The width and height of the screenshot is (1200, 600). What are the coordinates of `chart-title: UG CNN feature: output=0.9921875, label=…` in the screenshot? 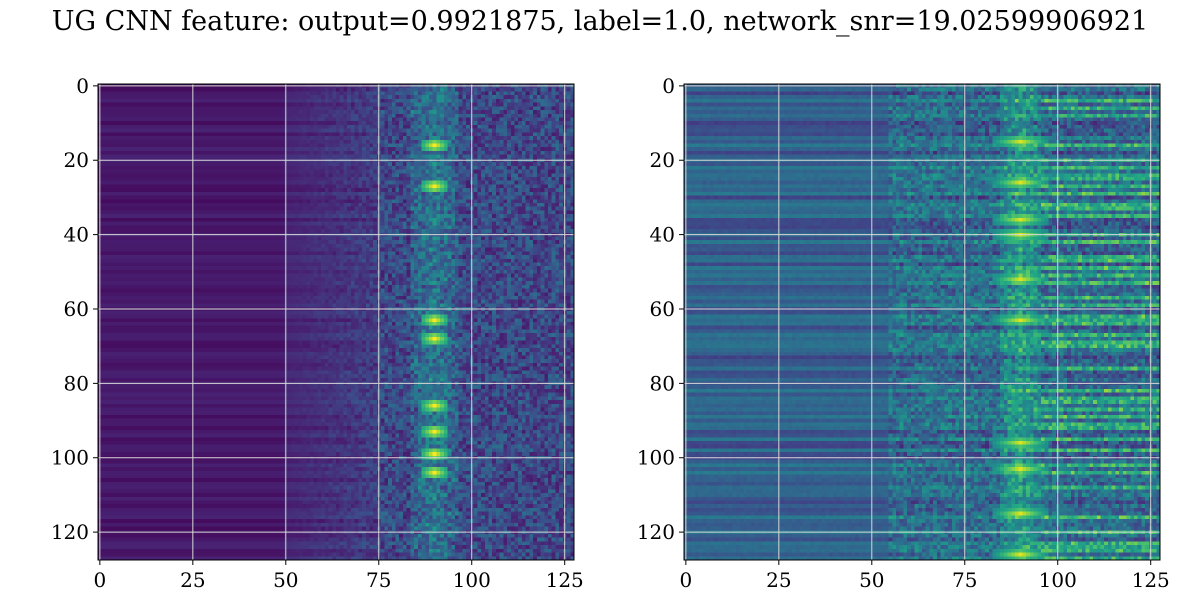 It's located at (600, 21).